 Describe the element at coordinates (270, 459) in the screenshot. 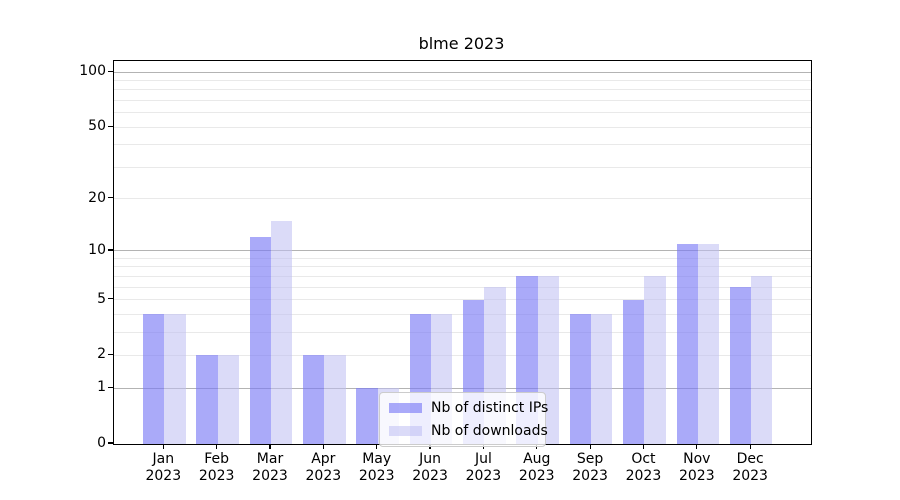

I see `x-tick-month: Mar` at that location.